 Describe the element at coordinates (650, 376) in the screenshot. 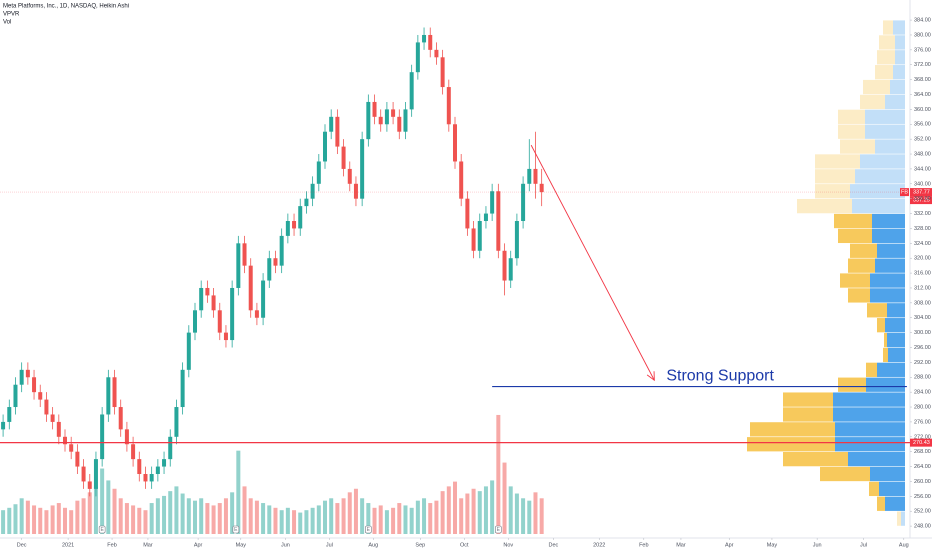

I see `arrow-head` at that location.